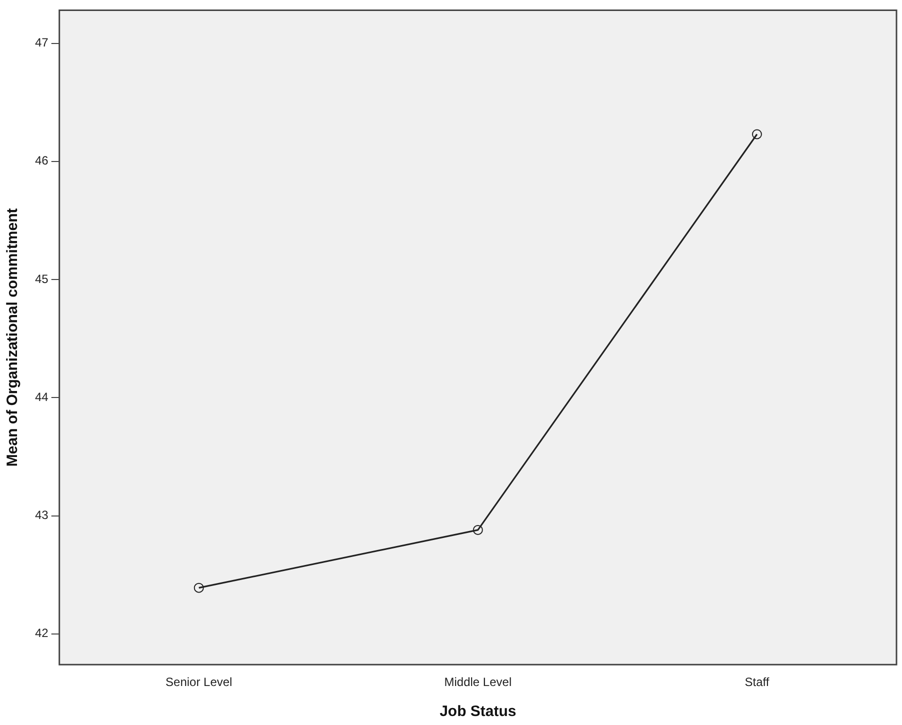  What do you see at coordinates (41, 633) in the screenshot?
I see `y-tick-label: 42` at bounding box center [41, 633].